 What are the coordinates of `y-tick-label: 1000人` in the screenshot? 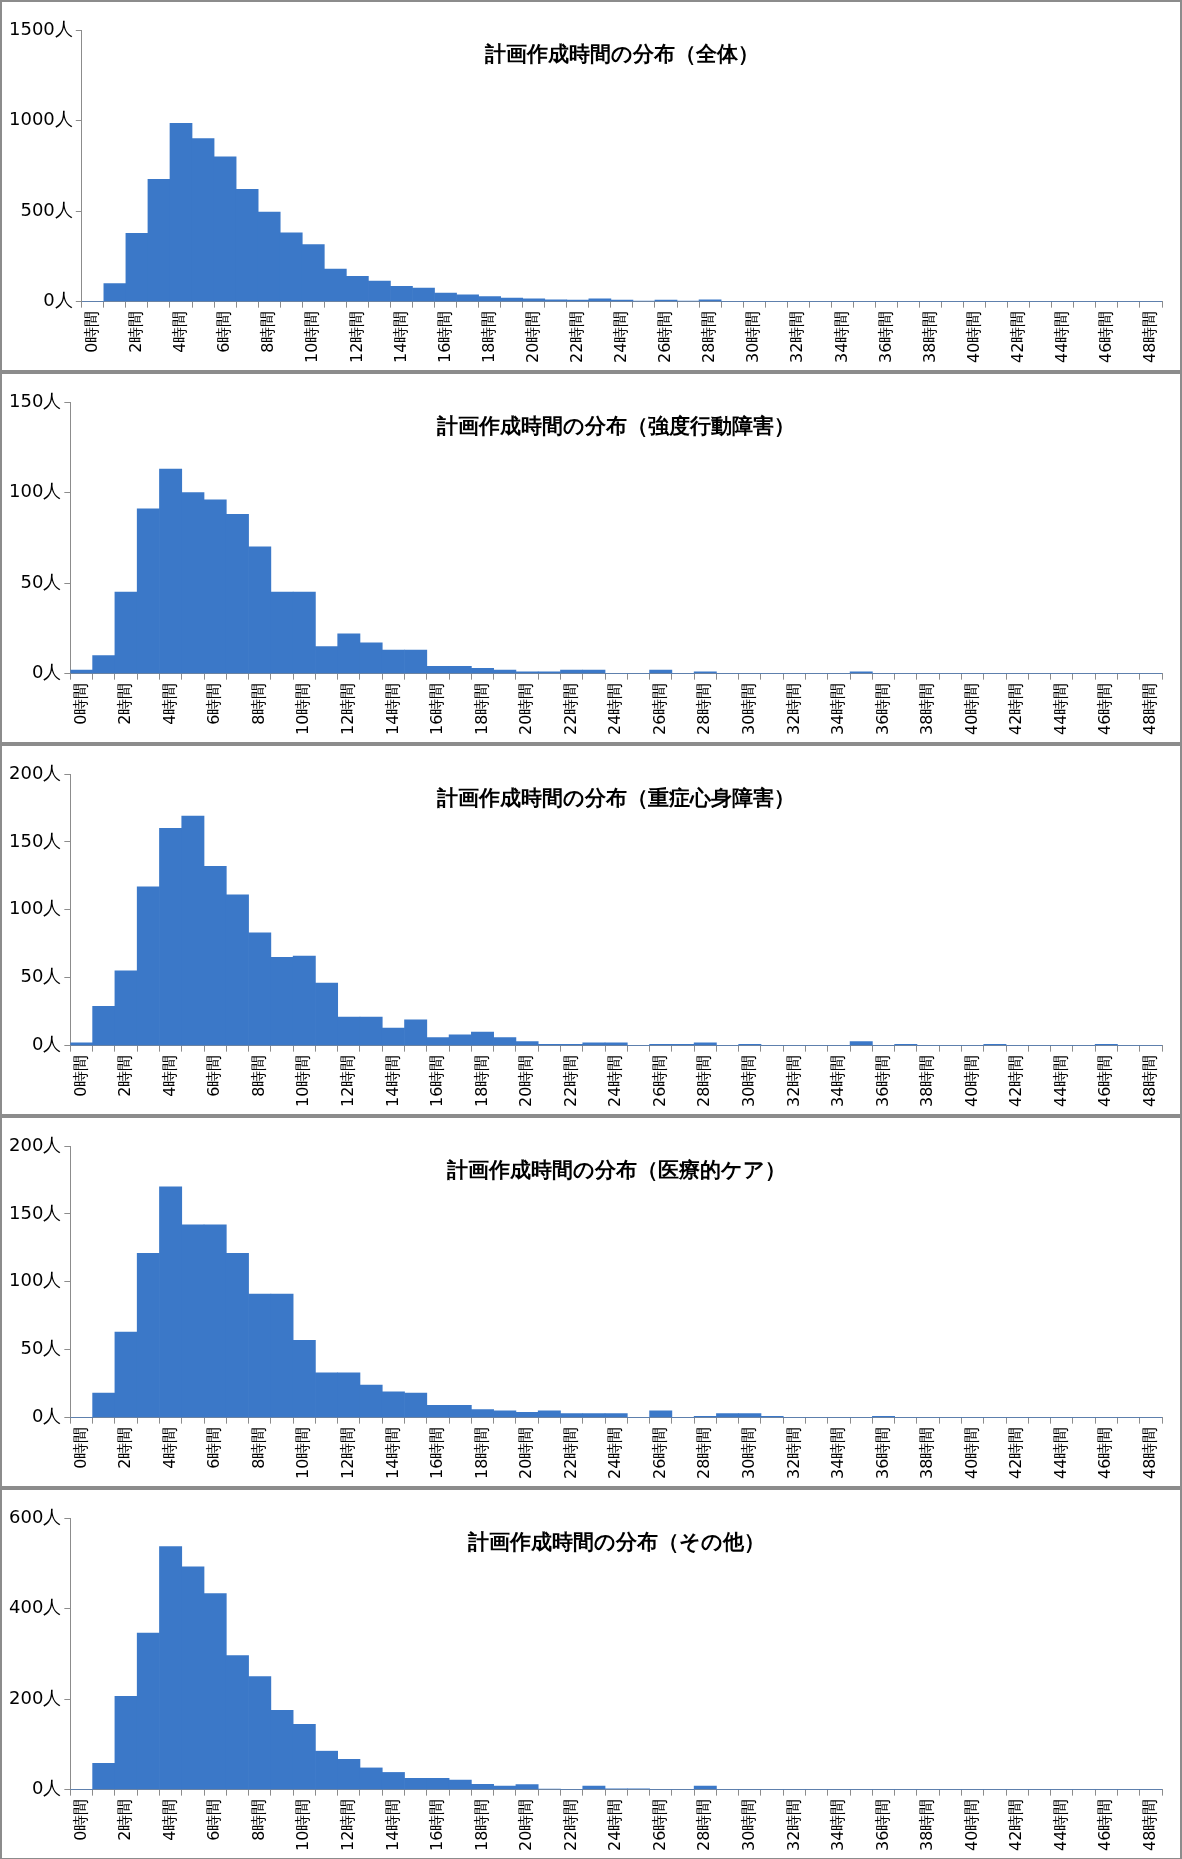 It's located at (41, 119).